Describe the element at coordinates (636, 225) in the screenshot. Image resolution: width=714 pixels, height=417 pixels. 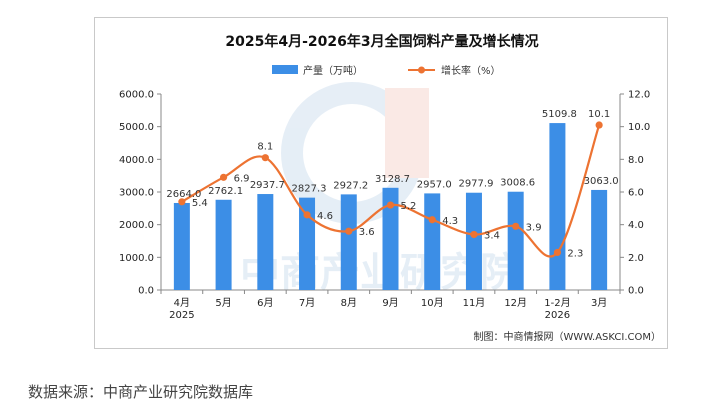
I see `y-right-tick-label: 4.0` at that location.